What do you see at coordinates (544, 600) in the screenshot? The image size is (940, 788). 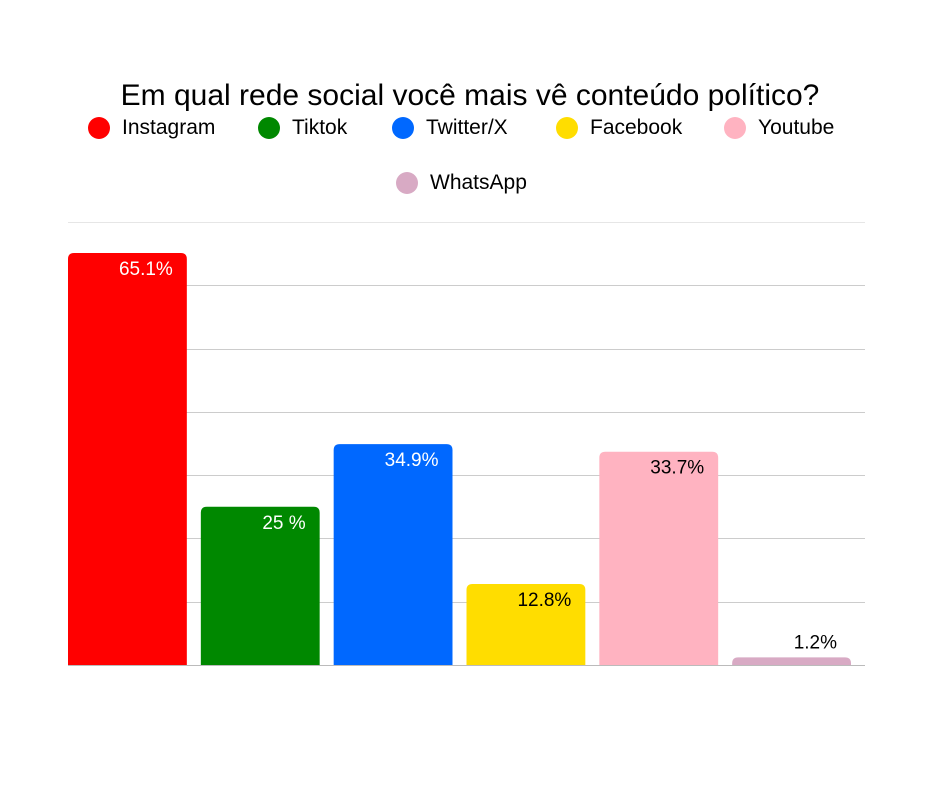 I see `data-label-facebook: 12.8%` at bounding box center [544, 600].